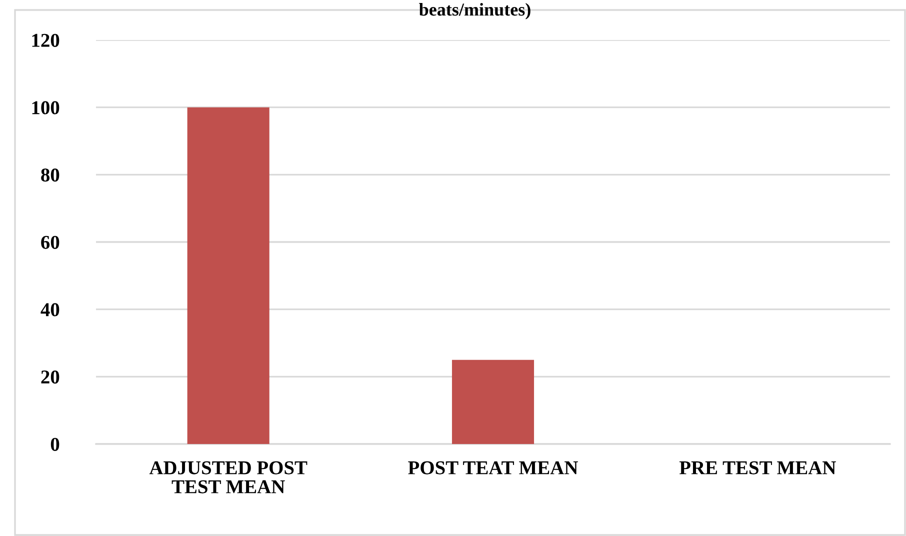 This screenshot has height=536, width=906. What do you see at coordinates (46, 107) in the screenshot?
I see `y-tick-label: 100` at bounding box center [46, 107].